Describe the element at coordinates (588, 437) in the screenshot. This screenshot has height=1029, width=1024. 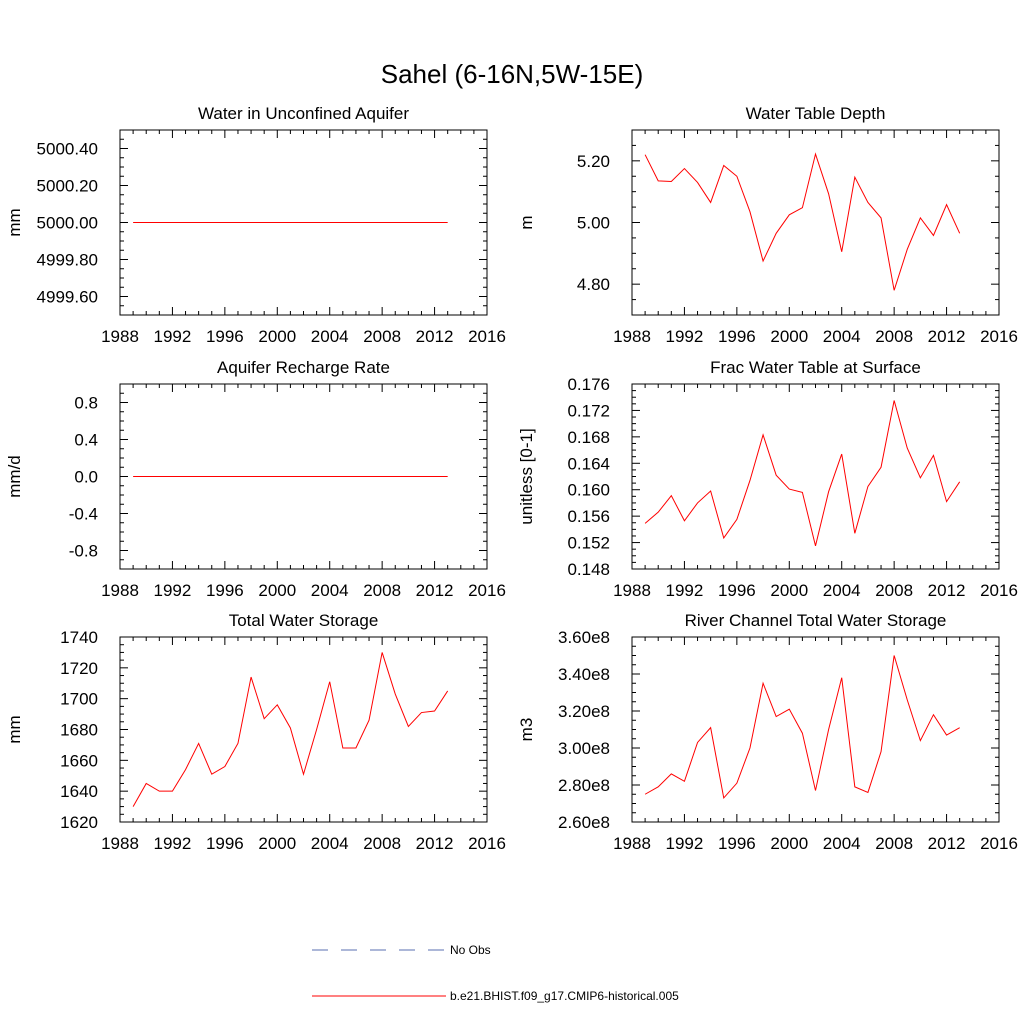
I see `y-tick-label: 0.168` at that location.